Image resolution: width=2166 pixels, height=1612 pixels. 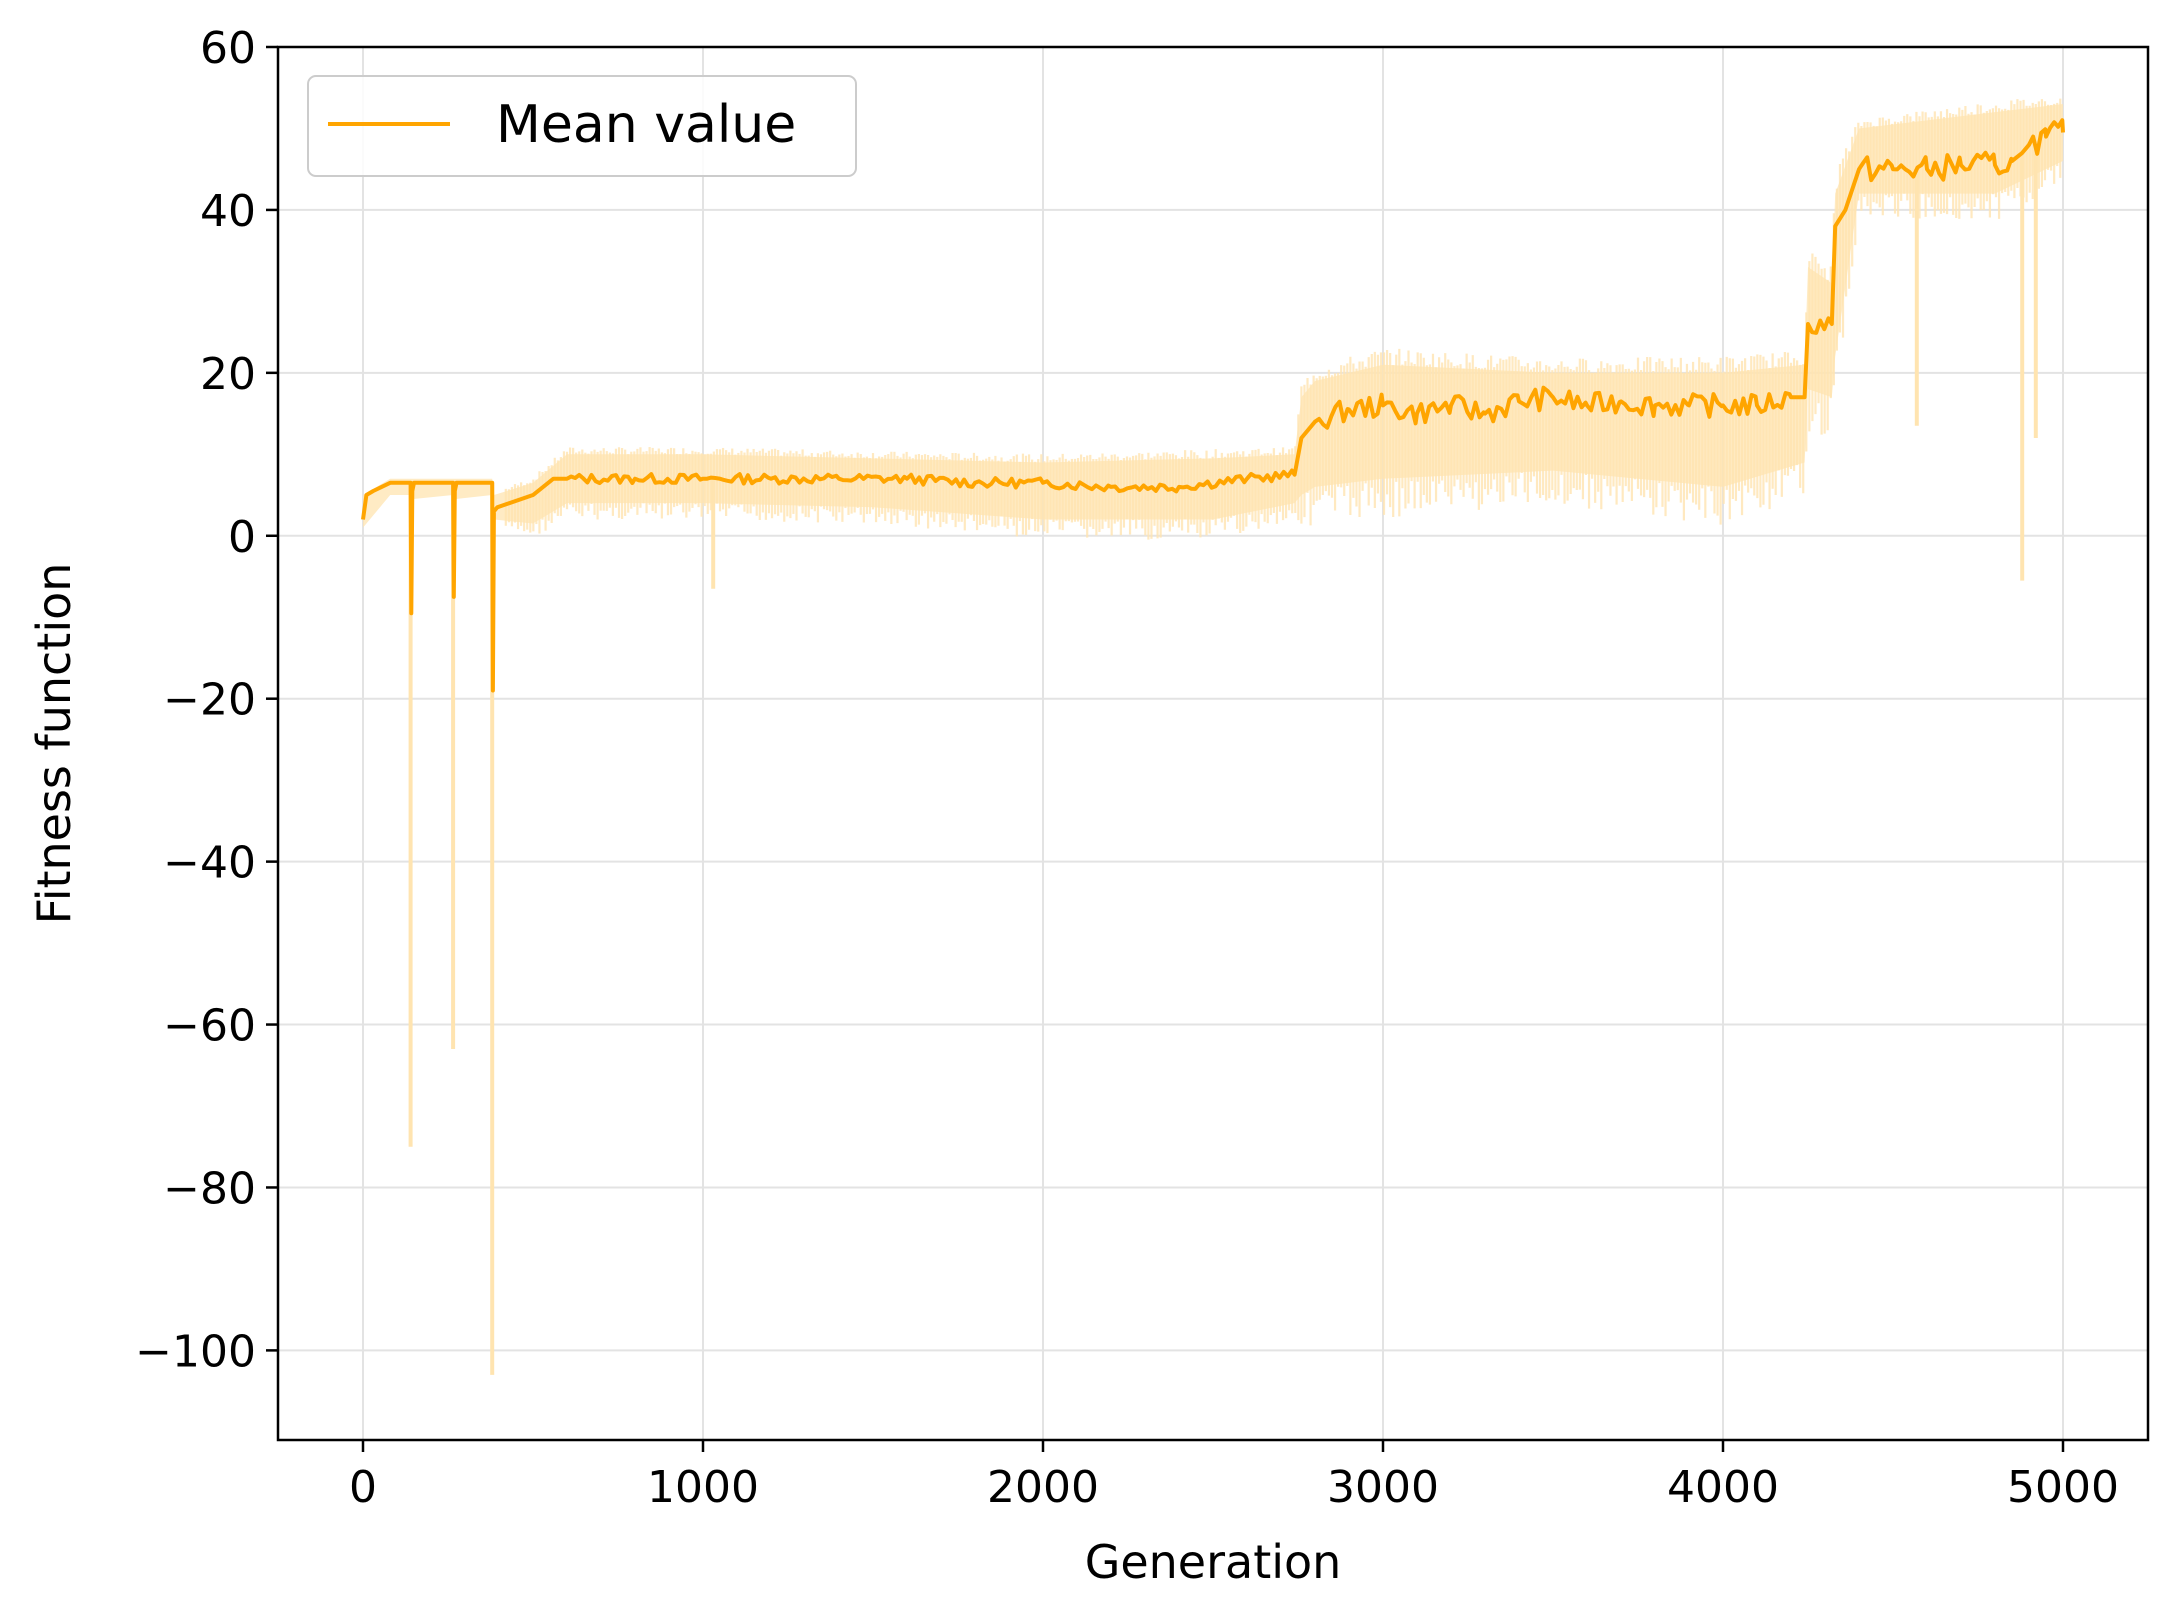 What do you see at coordinates (228, 48) in the screenshot?
I see `y-tick-label: 60` at bounding box center [228, 48].